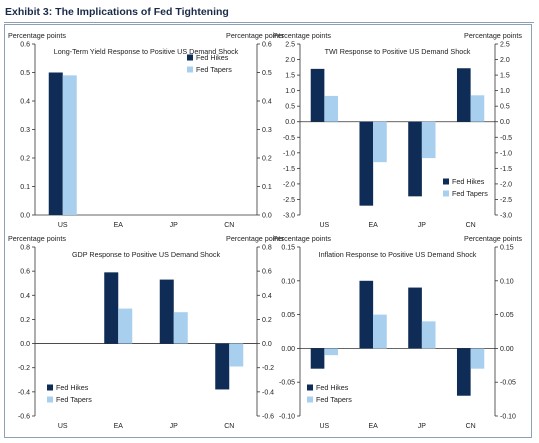 This screenshot has width=539, height=443. What do you see at coordinates (267, 130) in the screenshot?
I see `y-tick-label-right: 0.3` at bounding box center [267, 130].